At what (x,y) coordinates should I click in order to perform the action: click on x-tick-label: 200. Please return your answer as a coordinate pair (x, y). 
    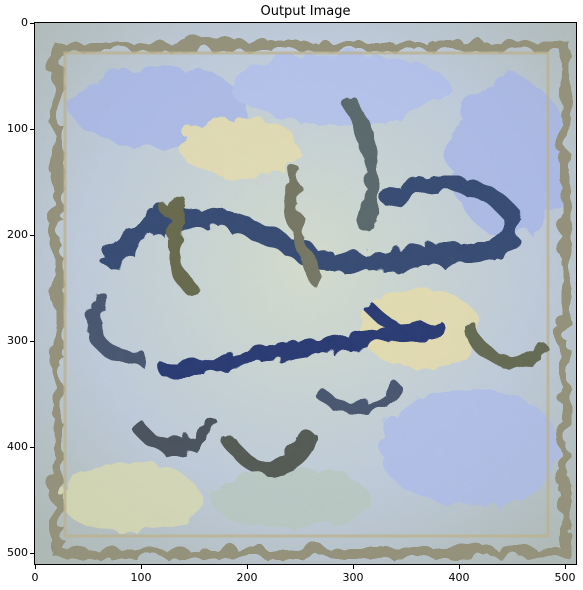
    Looking at the image, I should click on (247, 577).